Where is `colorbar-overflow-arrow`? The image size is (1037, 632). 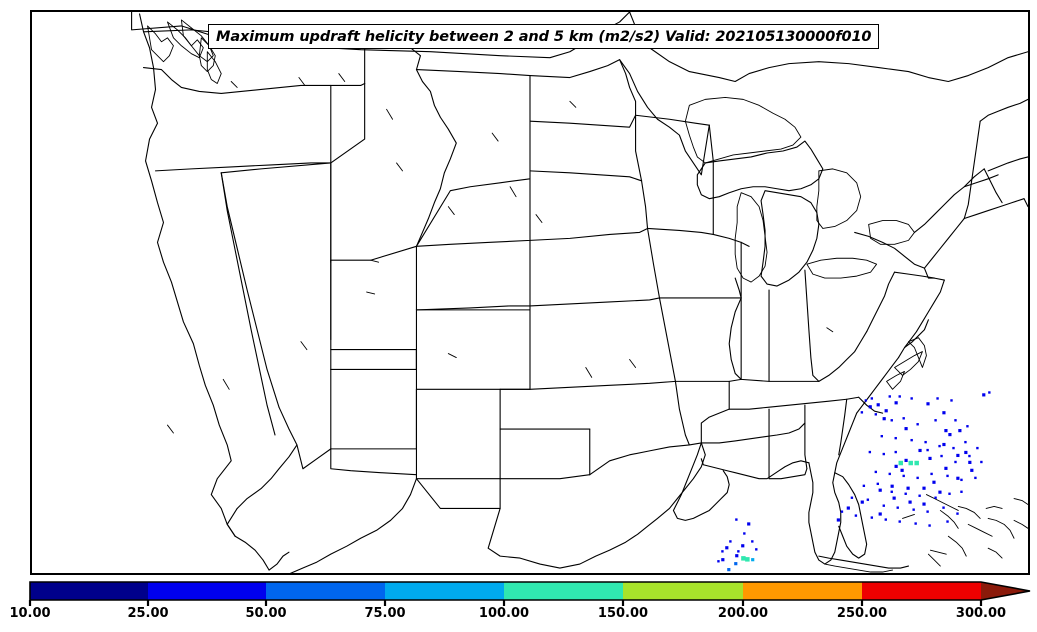
colorbar-overflow-arrow is located at coordinates (1005, 591).